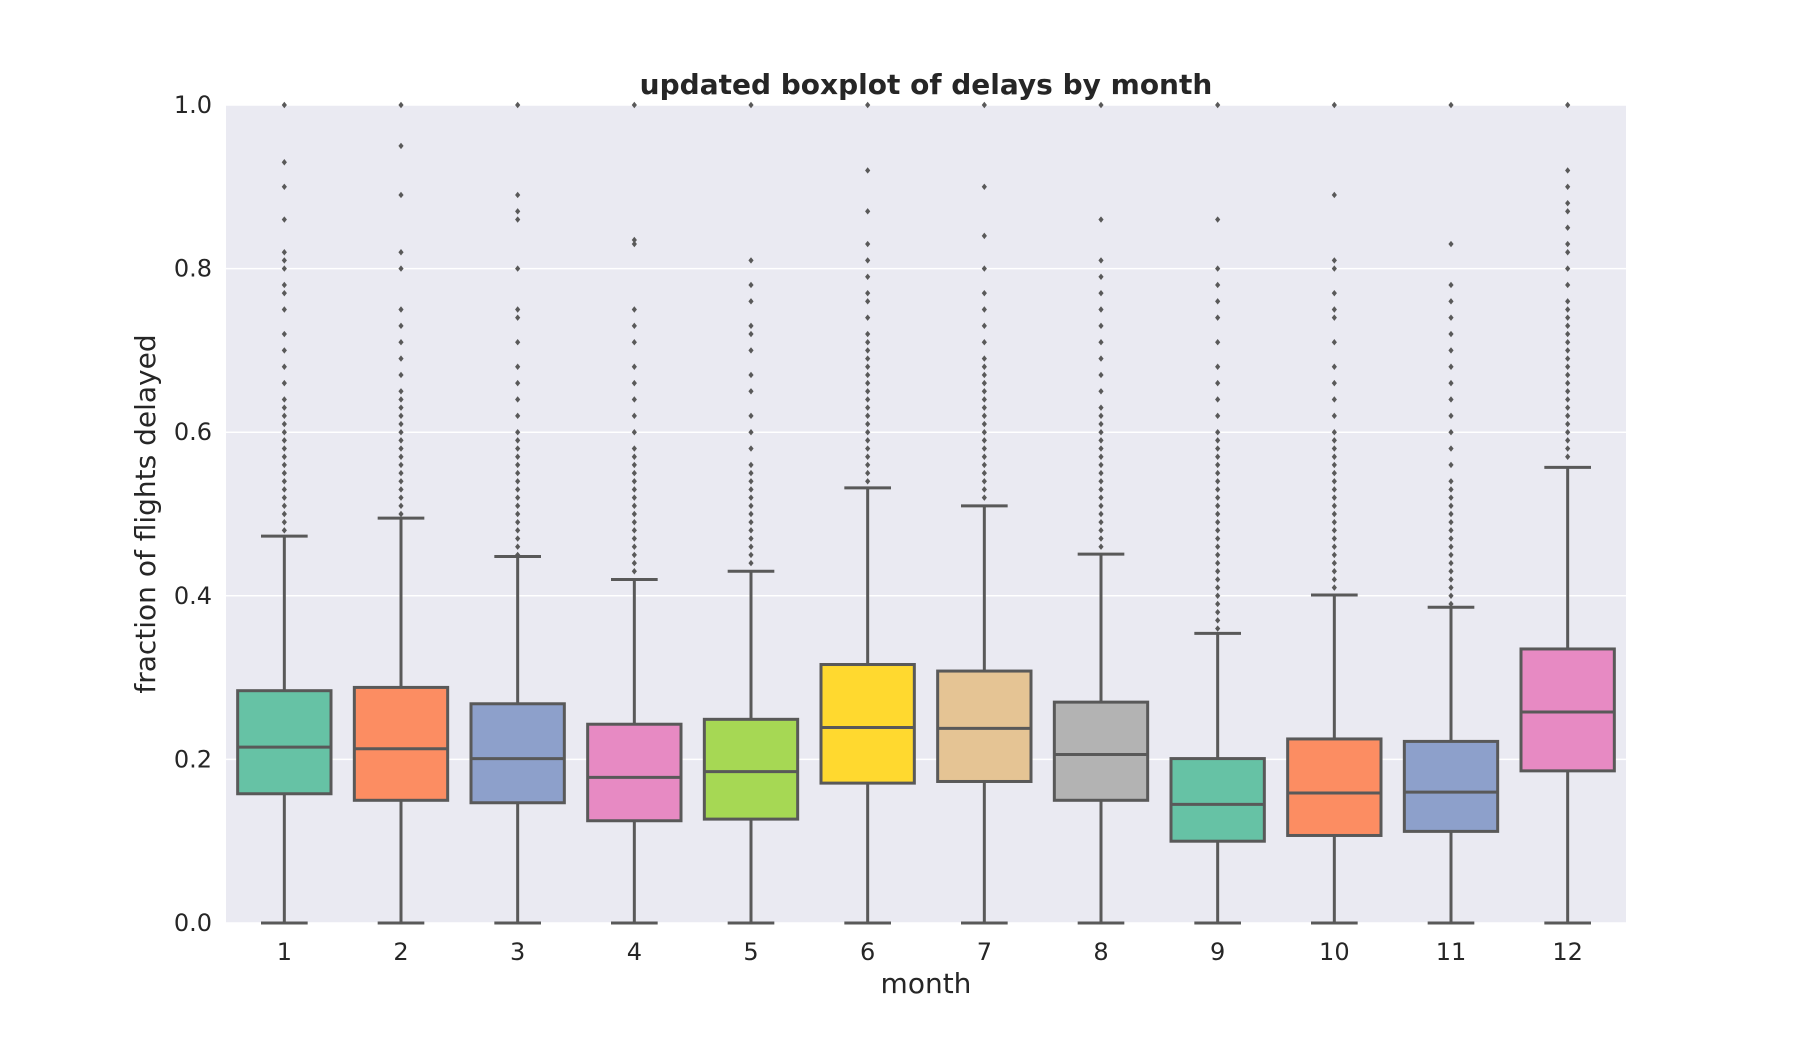 This screenshot has width=1800, height=1050. I want to click on y-tick-label: 0.6, so click(193, 432).